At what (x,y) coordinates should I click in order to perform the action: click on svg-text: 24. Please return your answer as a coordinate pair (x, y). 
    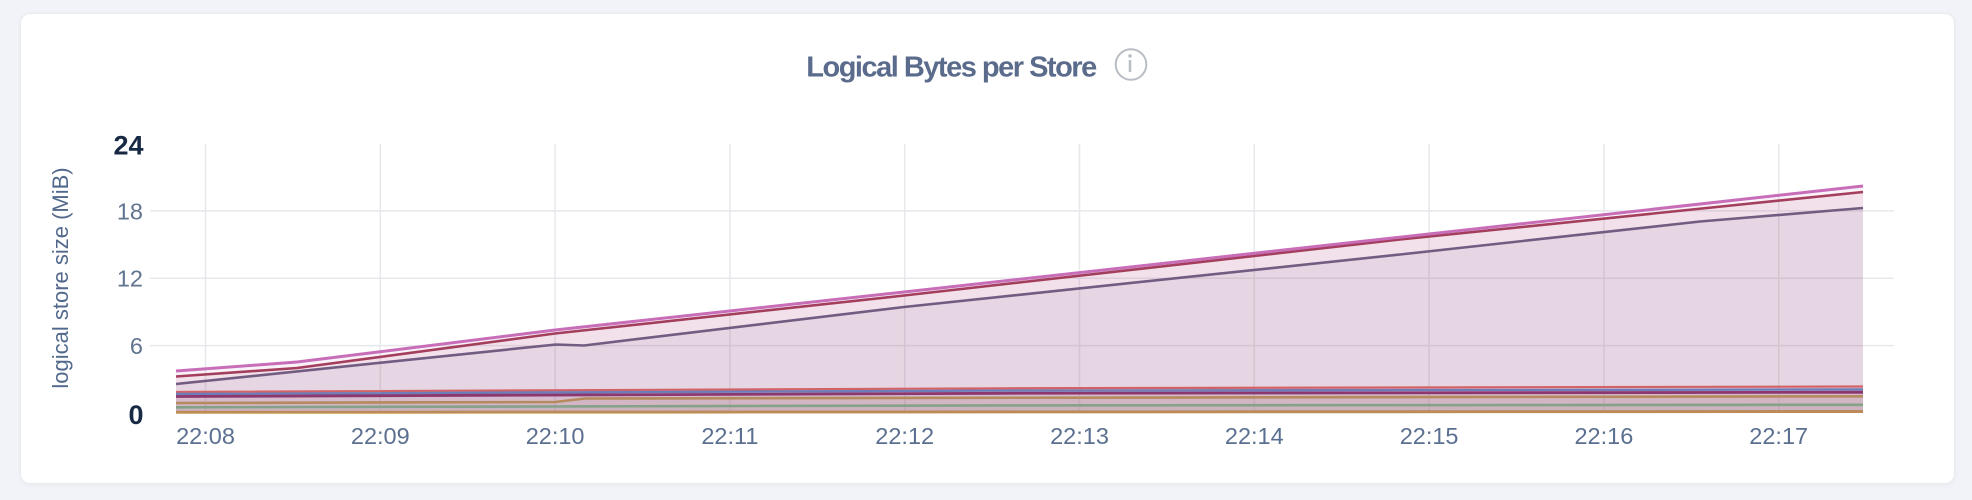
    Looking at the image, I should click on (128, 145).